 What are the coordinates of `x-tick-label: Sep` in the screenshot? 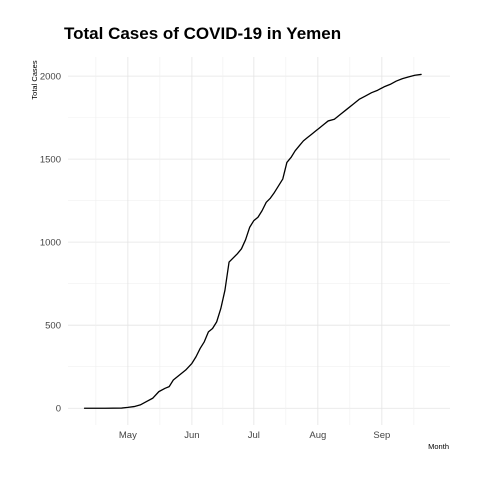 It's located at (381, 435).